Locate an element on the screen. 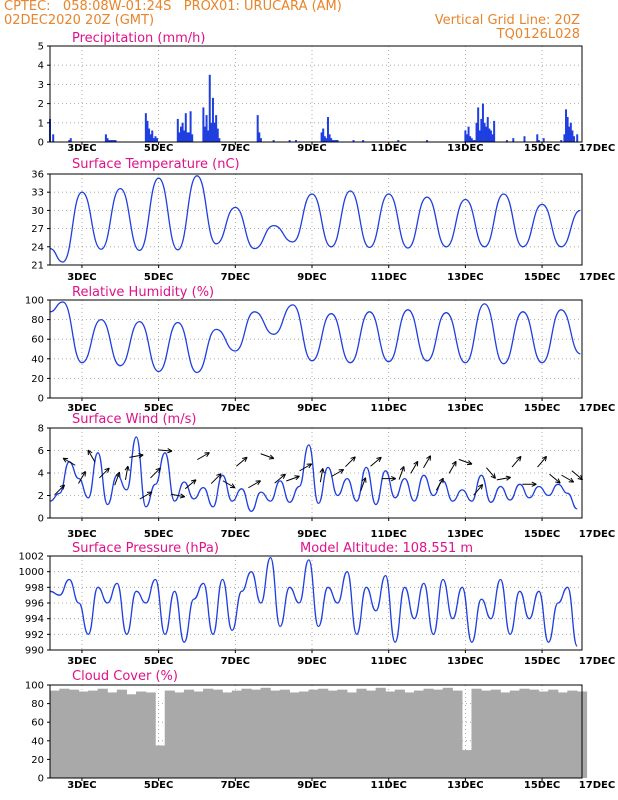 This screenshot has height=800, width=618. y-tick-label: 1002 is located at coordinates (31, 557).